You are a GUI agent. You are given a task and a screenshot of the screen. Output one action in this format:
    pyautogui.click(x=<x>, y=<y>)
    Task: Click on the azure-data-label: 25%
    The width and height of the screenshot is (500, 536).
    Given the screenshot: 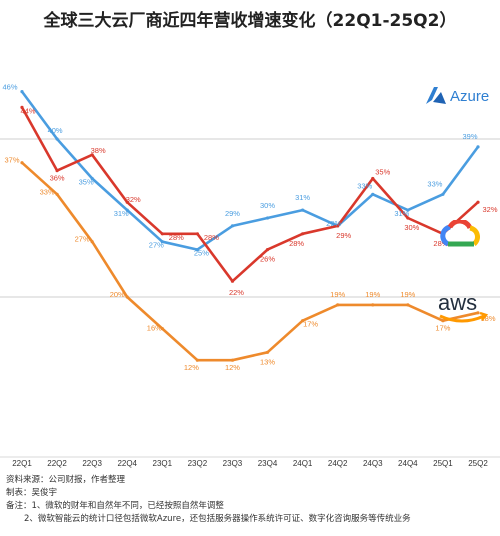 What is the action you would take?
    pyautogui.click(x=201, y=253)
    